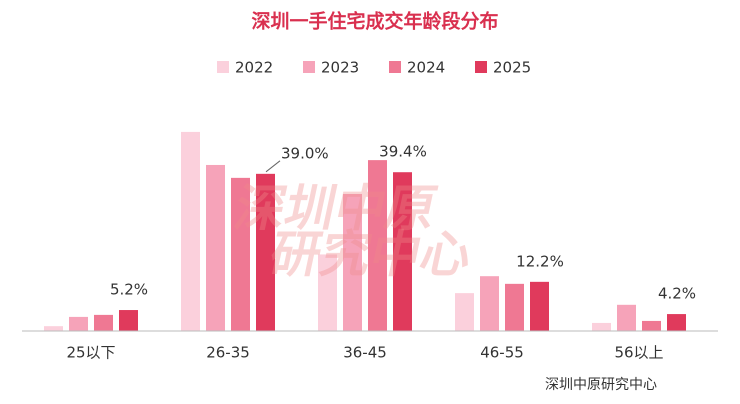 The height and width of the screenshot is (404, 740). Describe the element at coordinates (305, 153) in the screenshot. I see `data-label: 39.0%` at that location.